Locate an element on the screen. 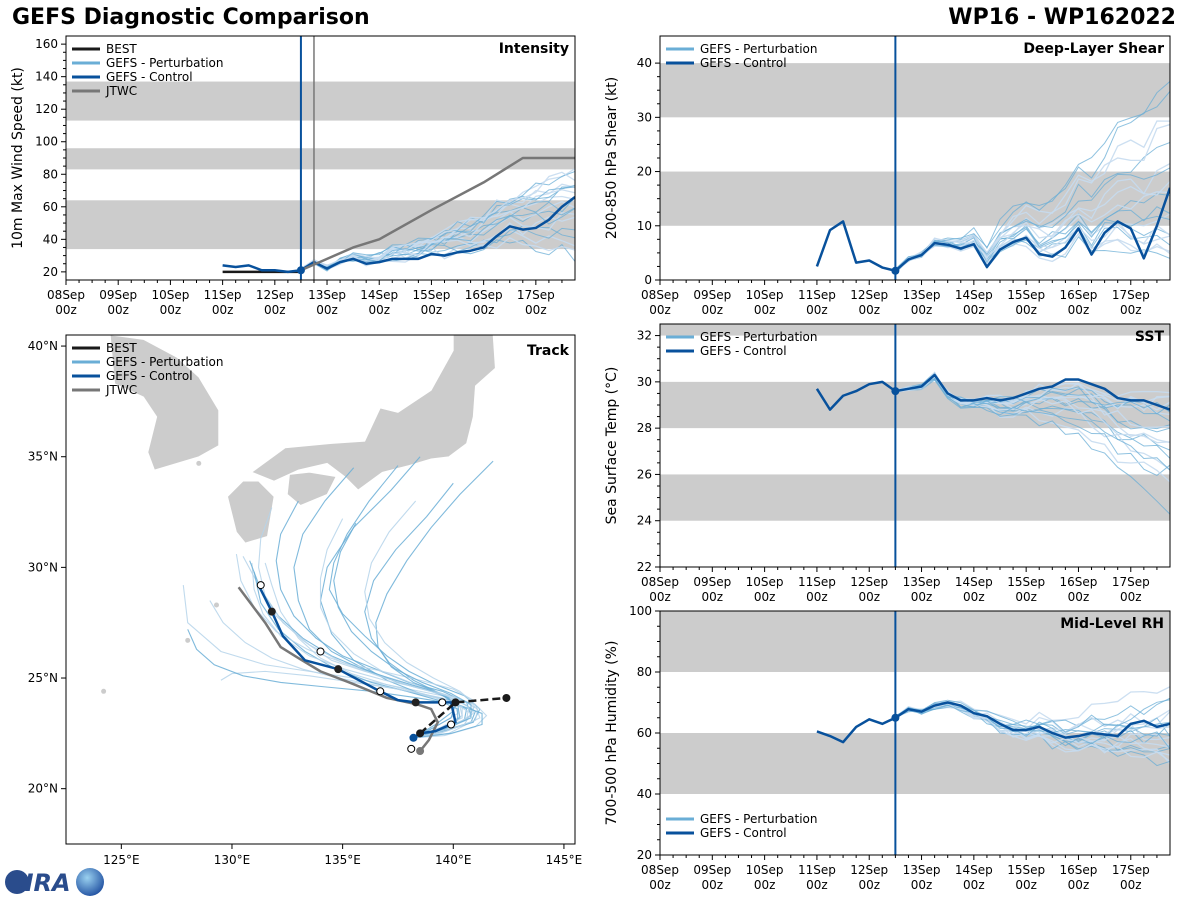 This screenshot has height=900, width=1200. shear-ytick-label: 20 is located at coordinates (644, 172).